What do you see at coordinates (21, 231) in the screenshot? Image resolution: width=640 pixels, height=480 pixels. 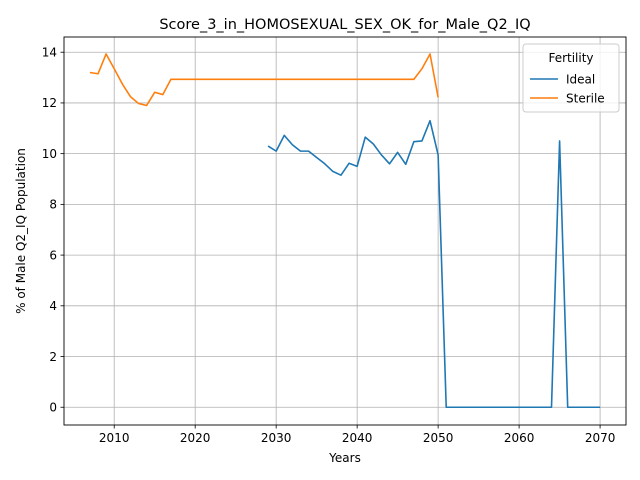 I see `y-axis-label: % of Male Q2_IQ Population` at bounding box center [21, 231].